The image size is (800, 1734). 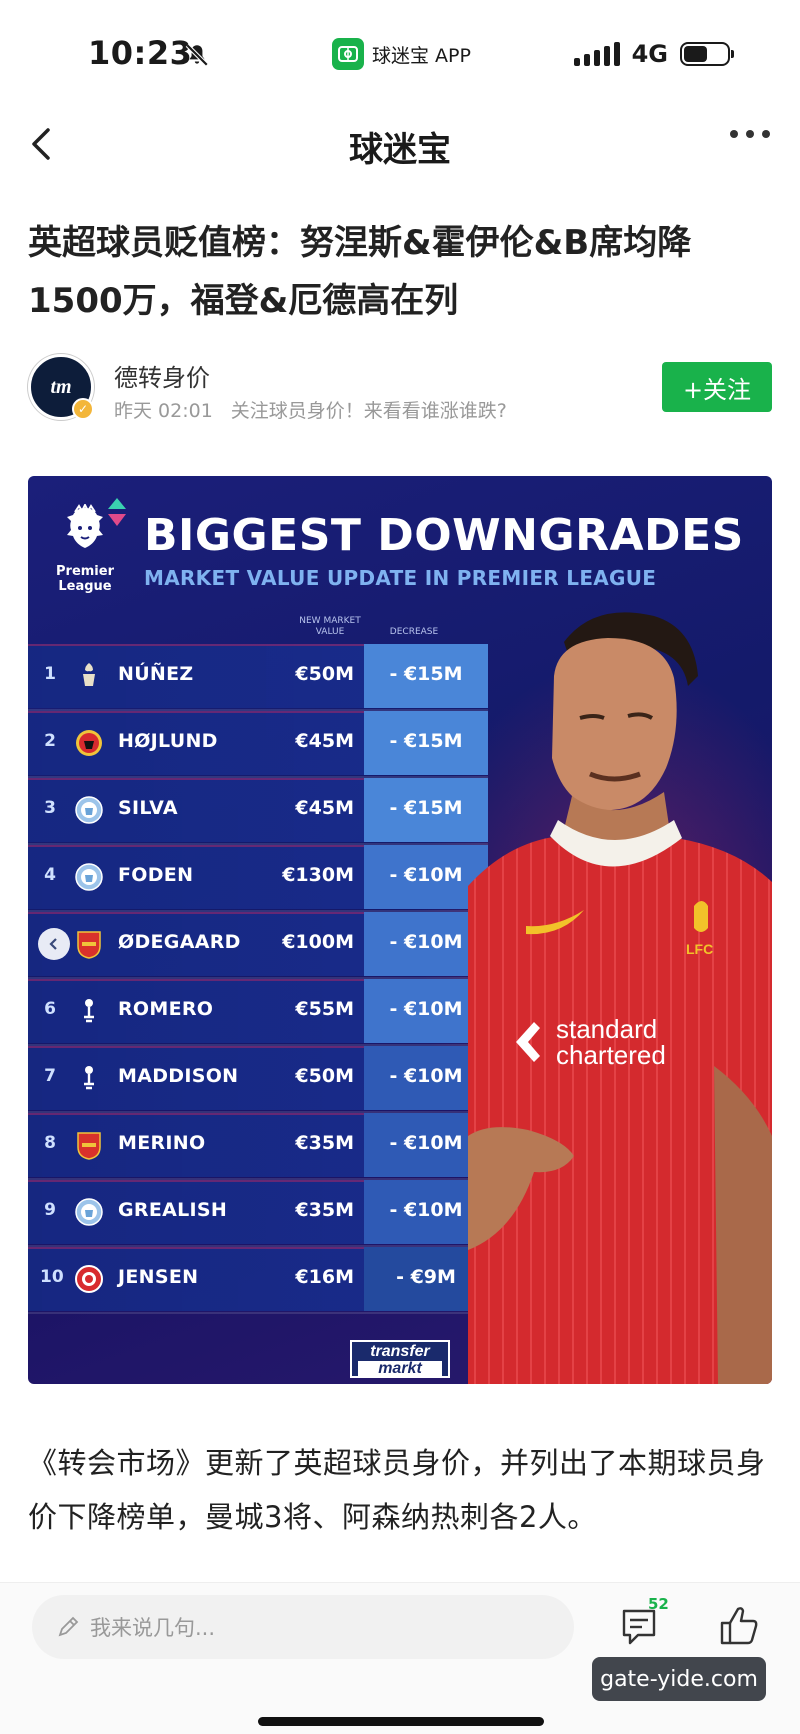 I want to click on bottom-bar: 我来说几句... 52 gate-yide.com, so click(x=400, y=1658).